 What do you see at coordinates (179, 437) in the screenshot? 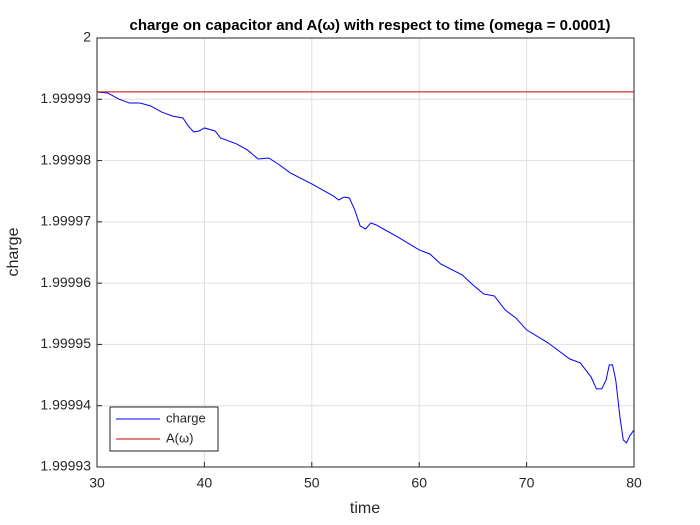
I see `legend-label: A(ω)` at bounding box center [179, 437].